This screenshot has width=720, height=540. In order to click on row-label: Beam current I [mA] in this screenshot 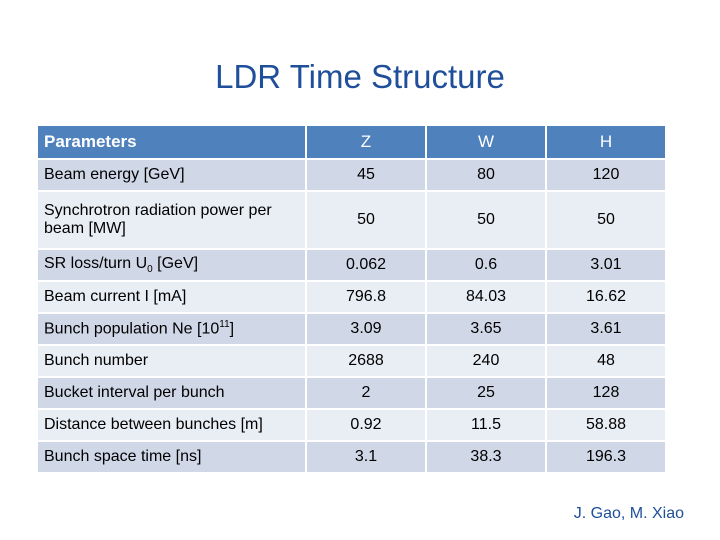, I will do `click(171, 297)`.